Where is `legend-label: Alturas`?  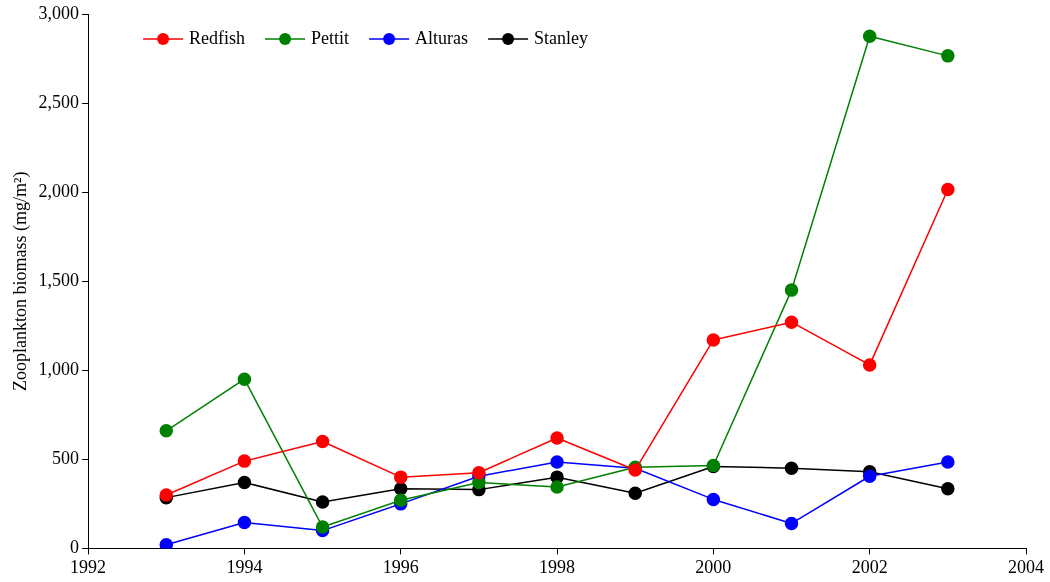
legend-label: Alturas is located at coordinates (442, 37).